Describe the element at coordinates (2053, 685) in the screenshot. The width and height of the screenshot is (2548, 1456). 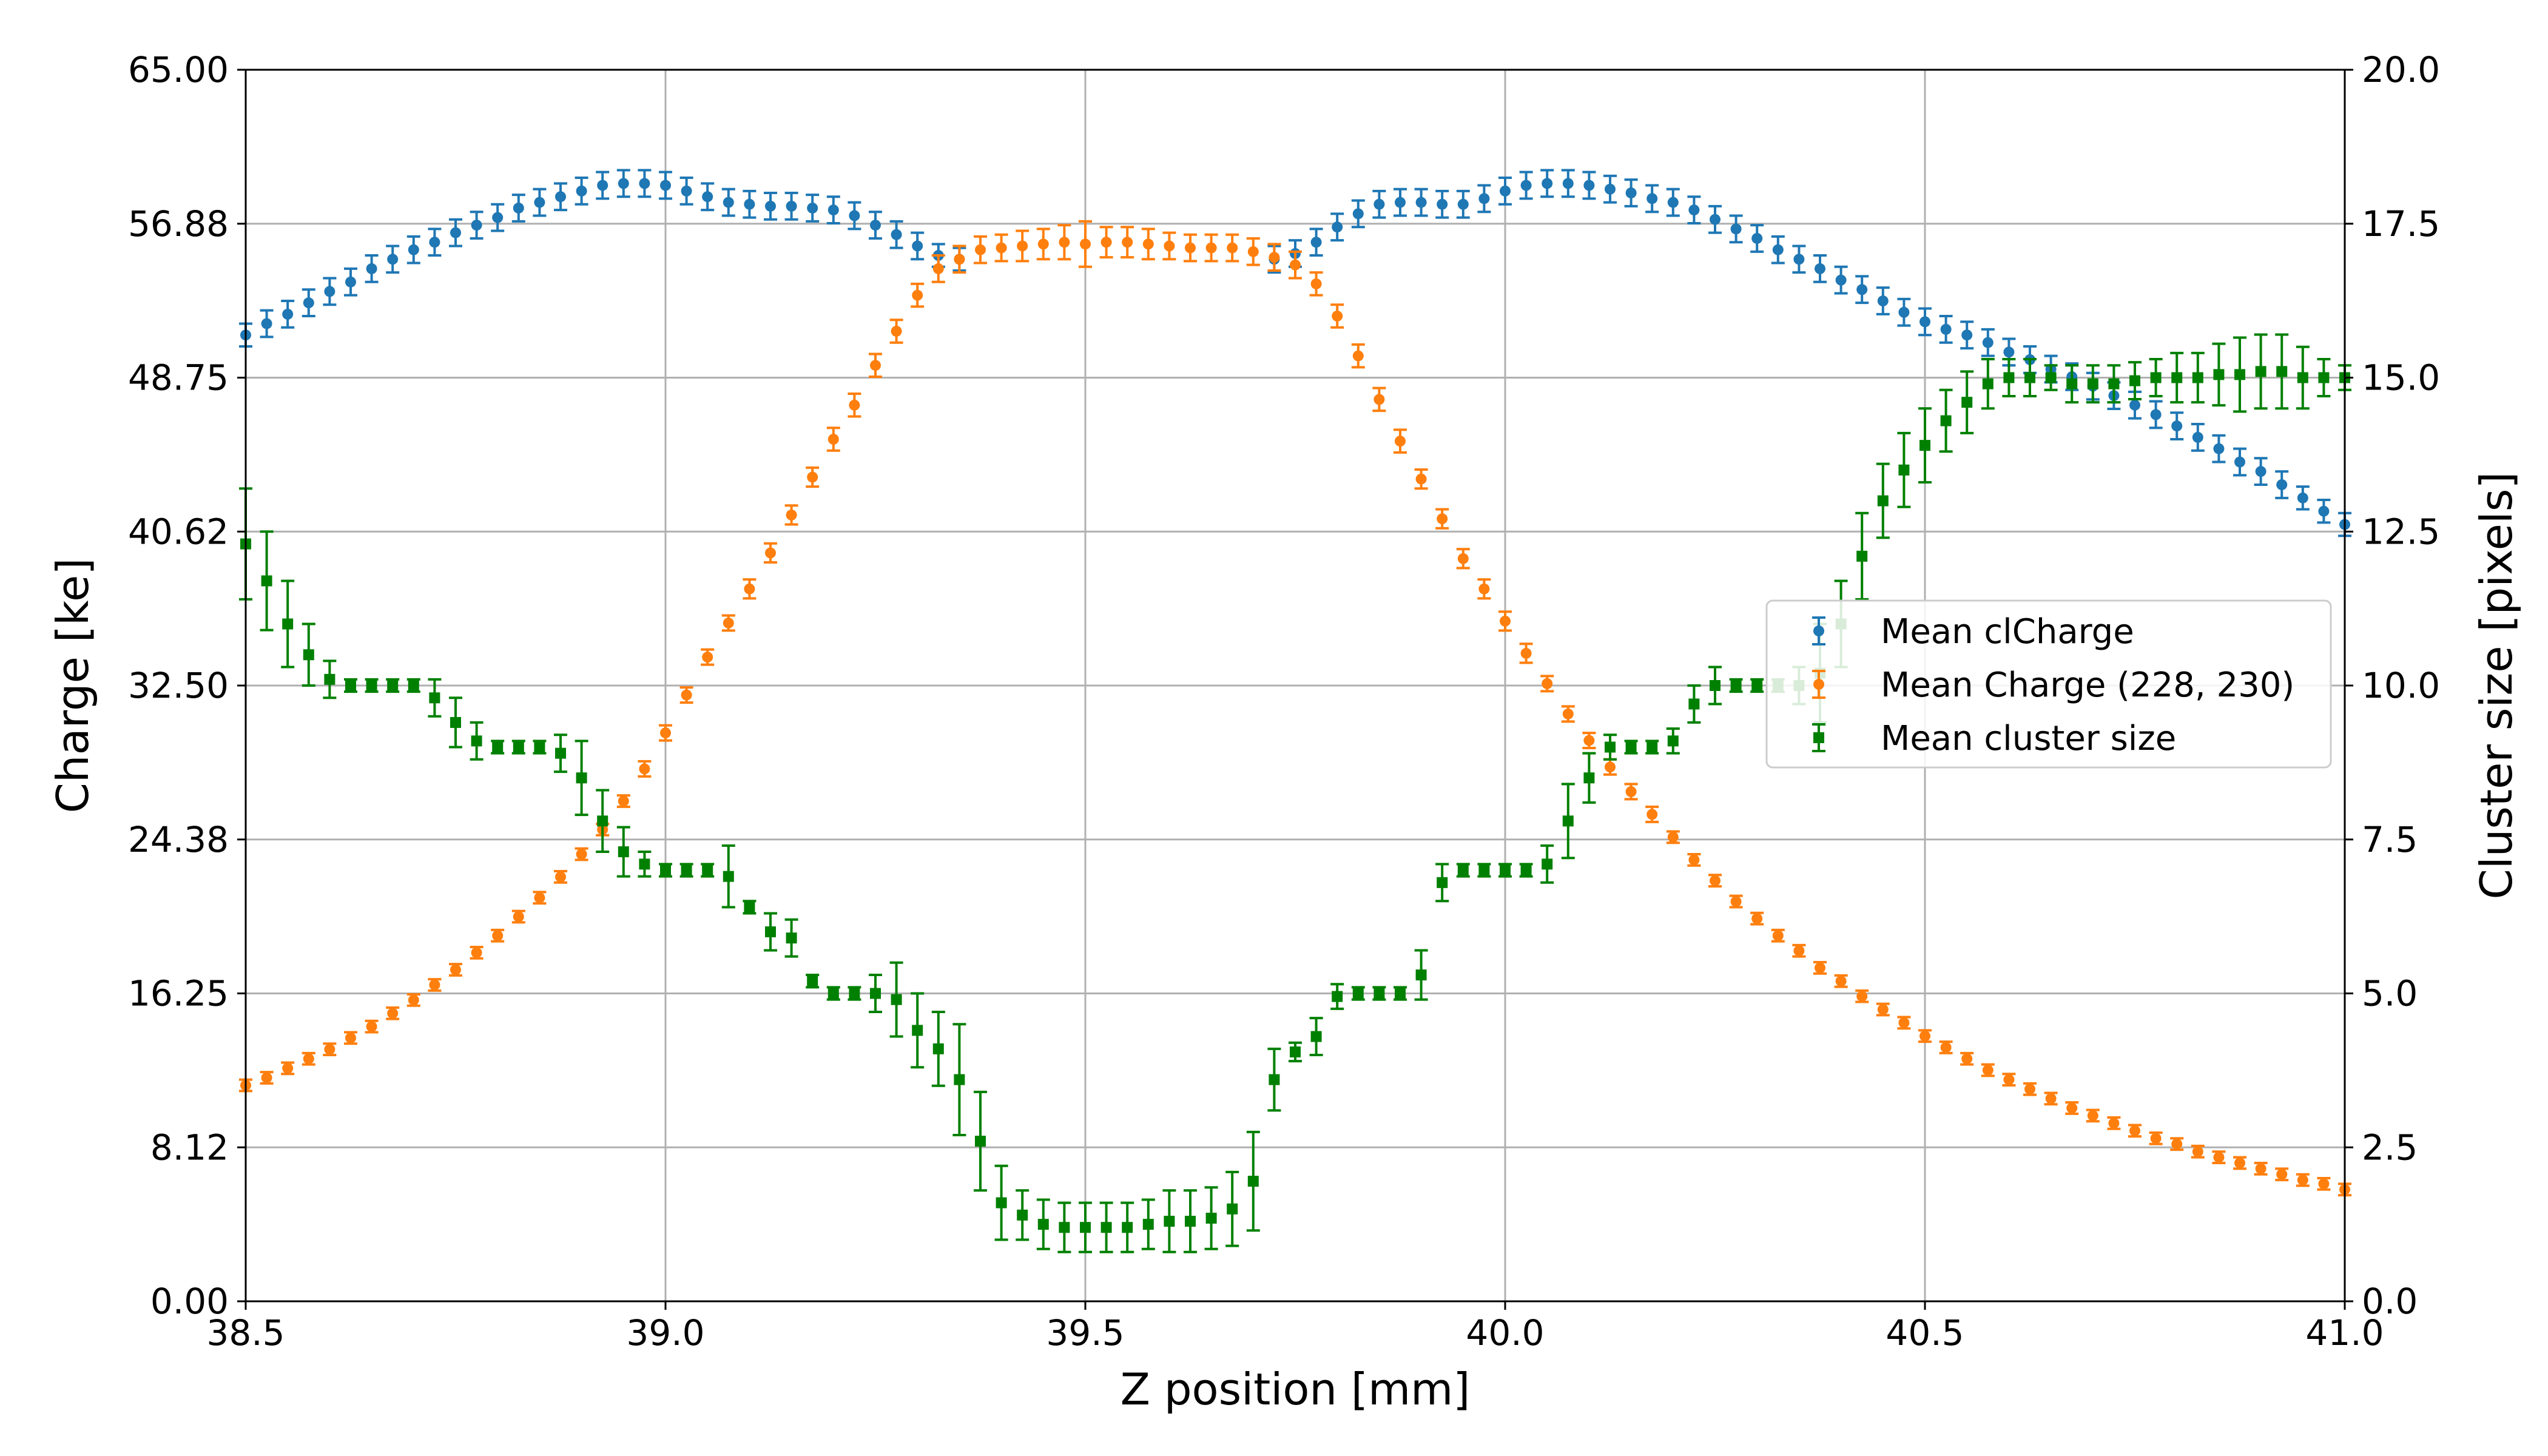
I see `legend-item: Mean Charge (228, 230)` at that location.